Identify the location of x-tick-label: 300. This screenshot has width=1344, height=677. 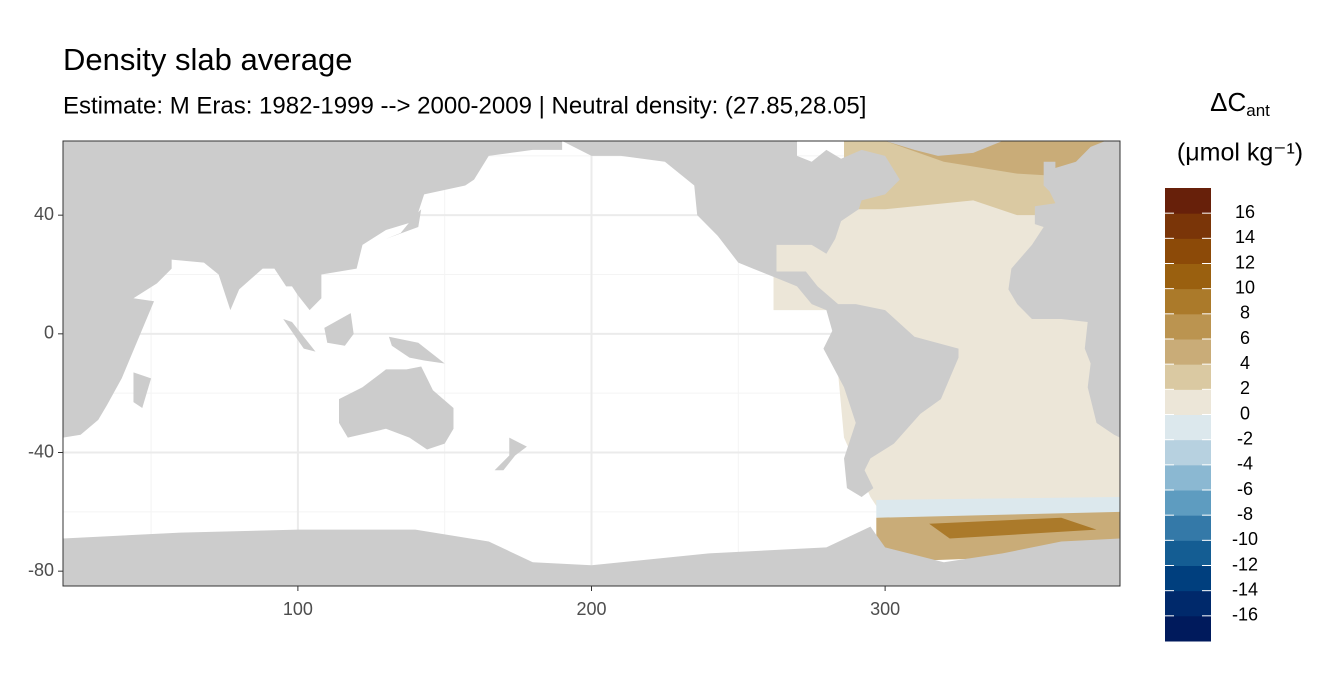
(885, 609).